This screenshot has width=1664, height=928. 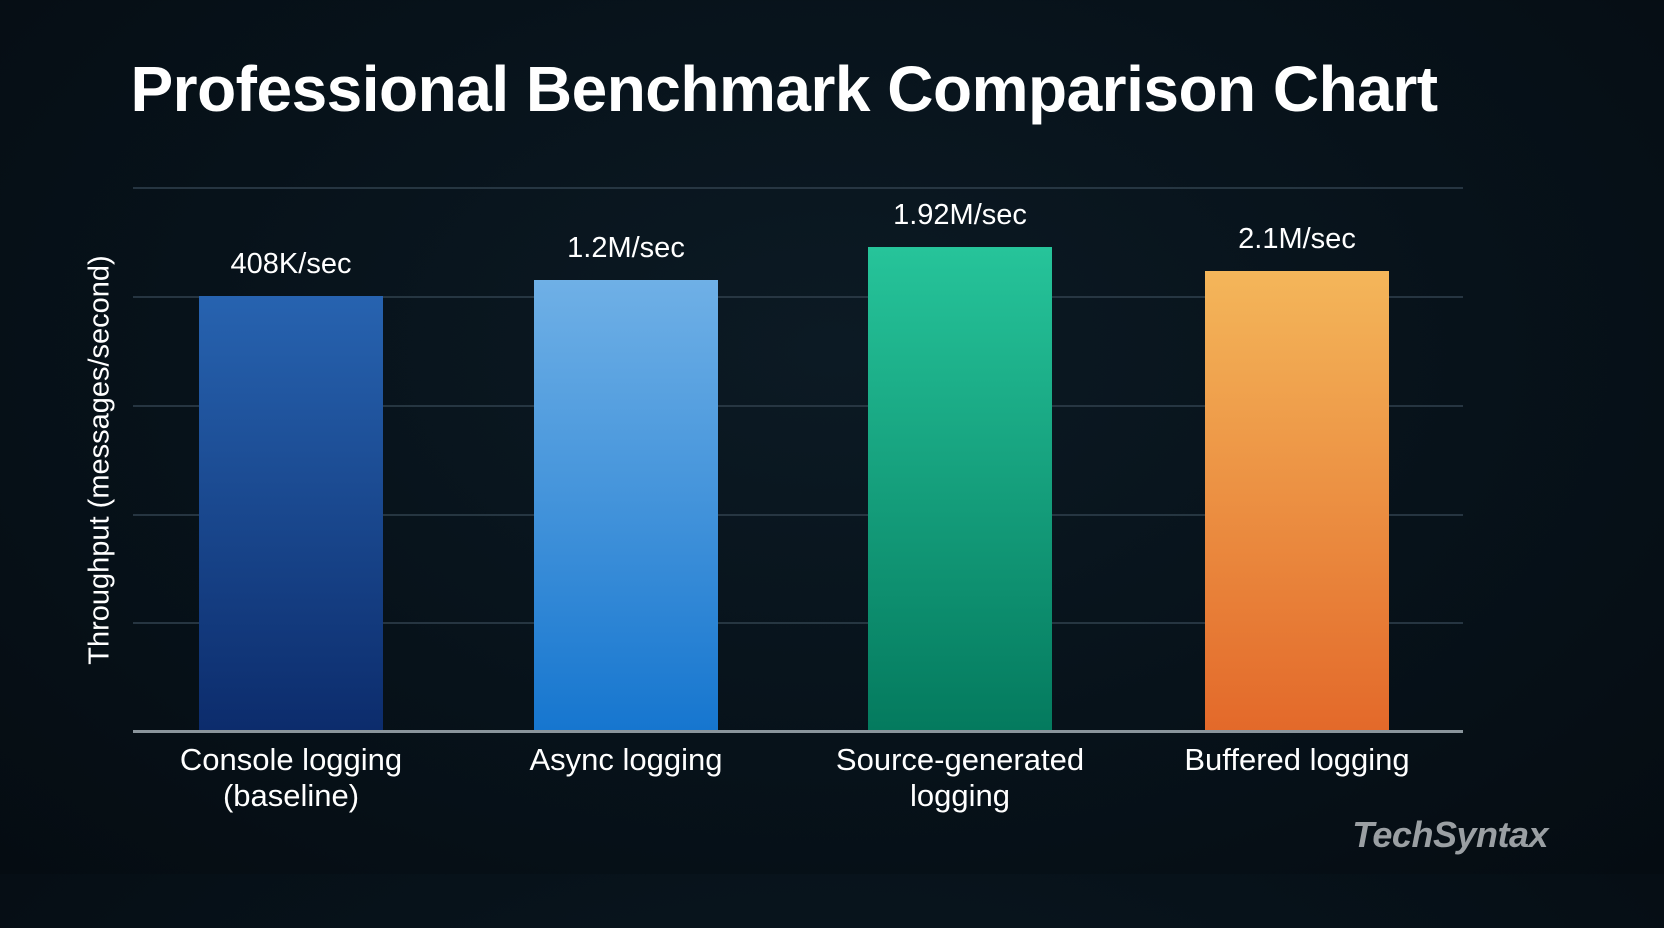 What do you see at coordinates (626, 759) in the screenshot?
I see `x-axis-category-label: Async logging` at bounding box center [626, 759].